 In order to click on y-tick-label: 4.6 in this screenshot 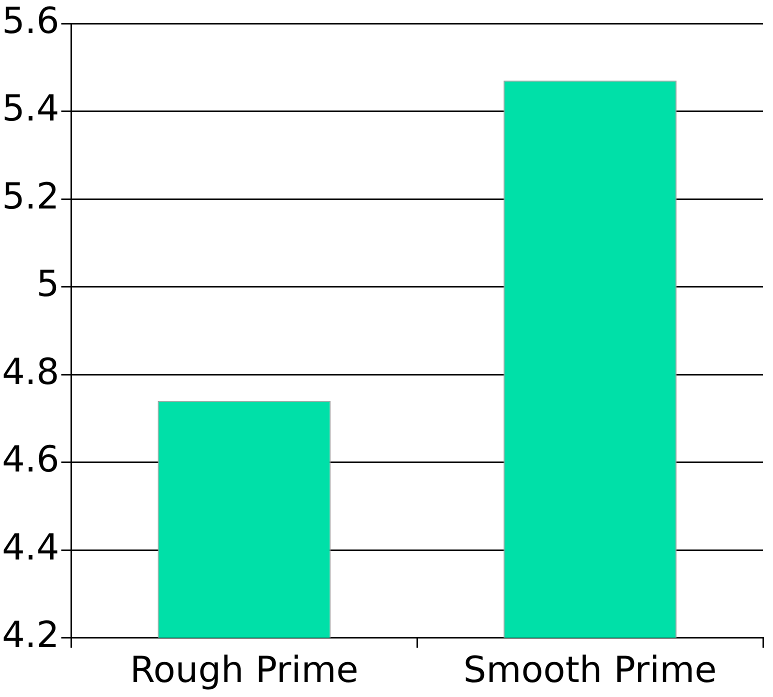, I will do `click(31, 460)`.